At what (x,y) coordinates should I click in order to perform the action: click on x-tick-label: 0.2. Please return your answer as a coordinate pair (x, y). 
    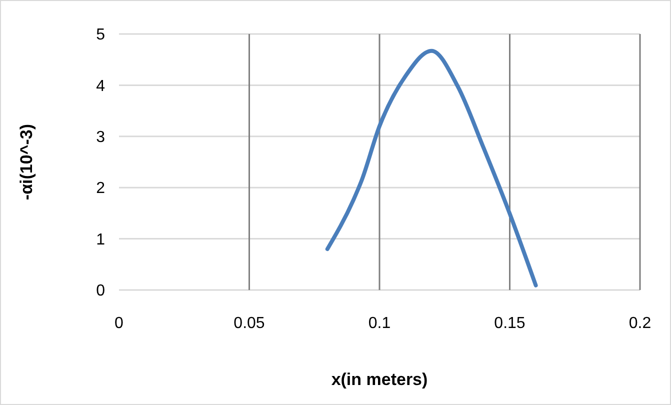
    Looking at the image, I should click on (640, 323).